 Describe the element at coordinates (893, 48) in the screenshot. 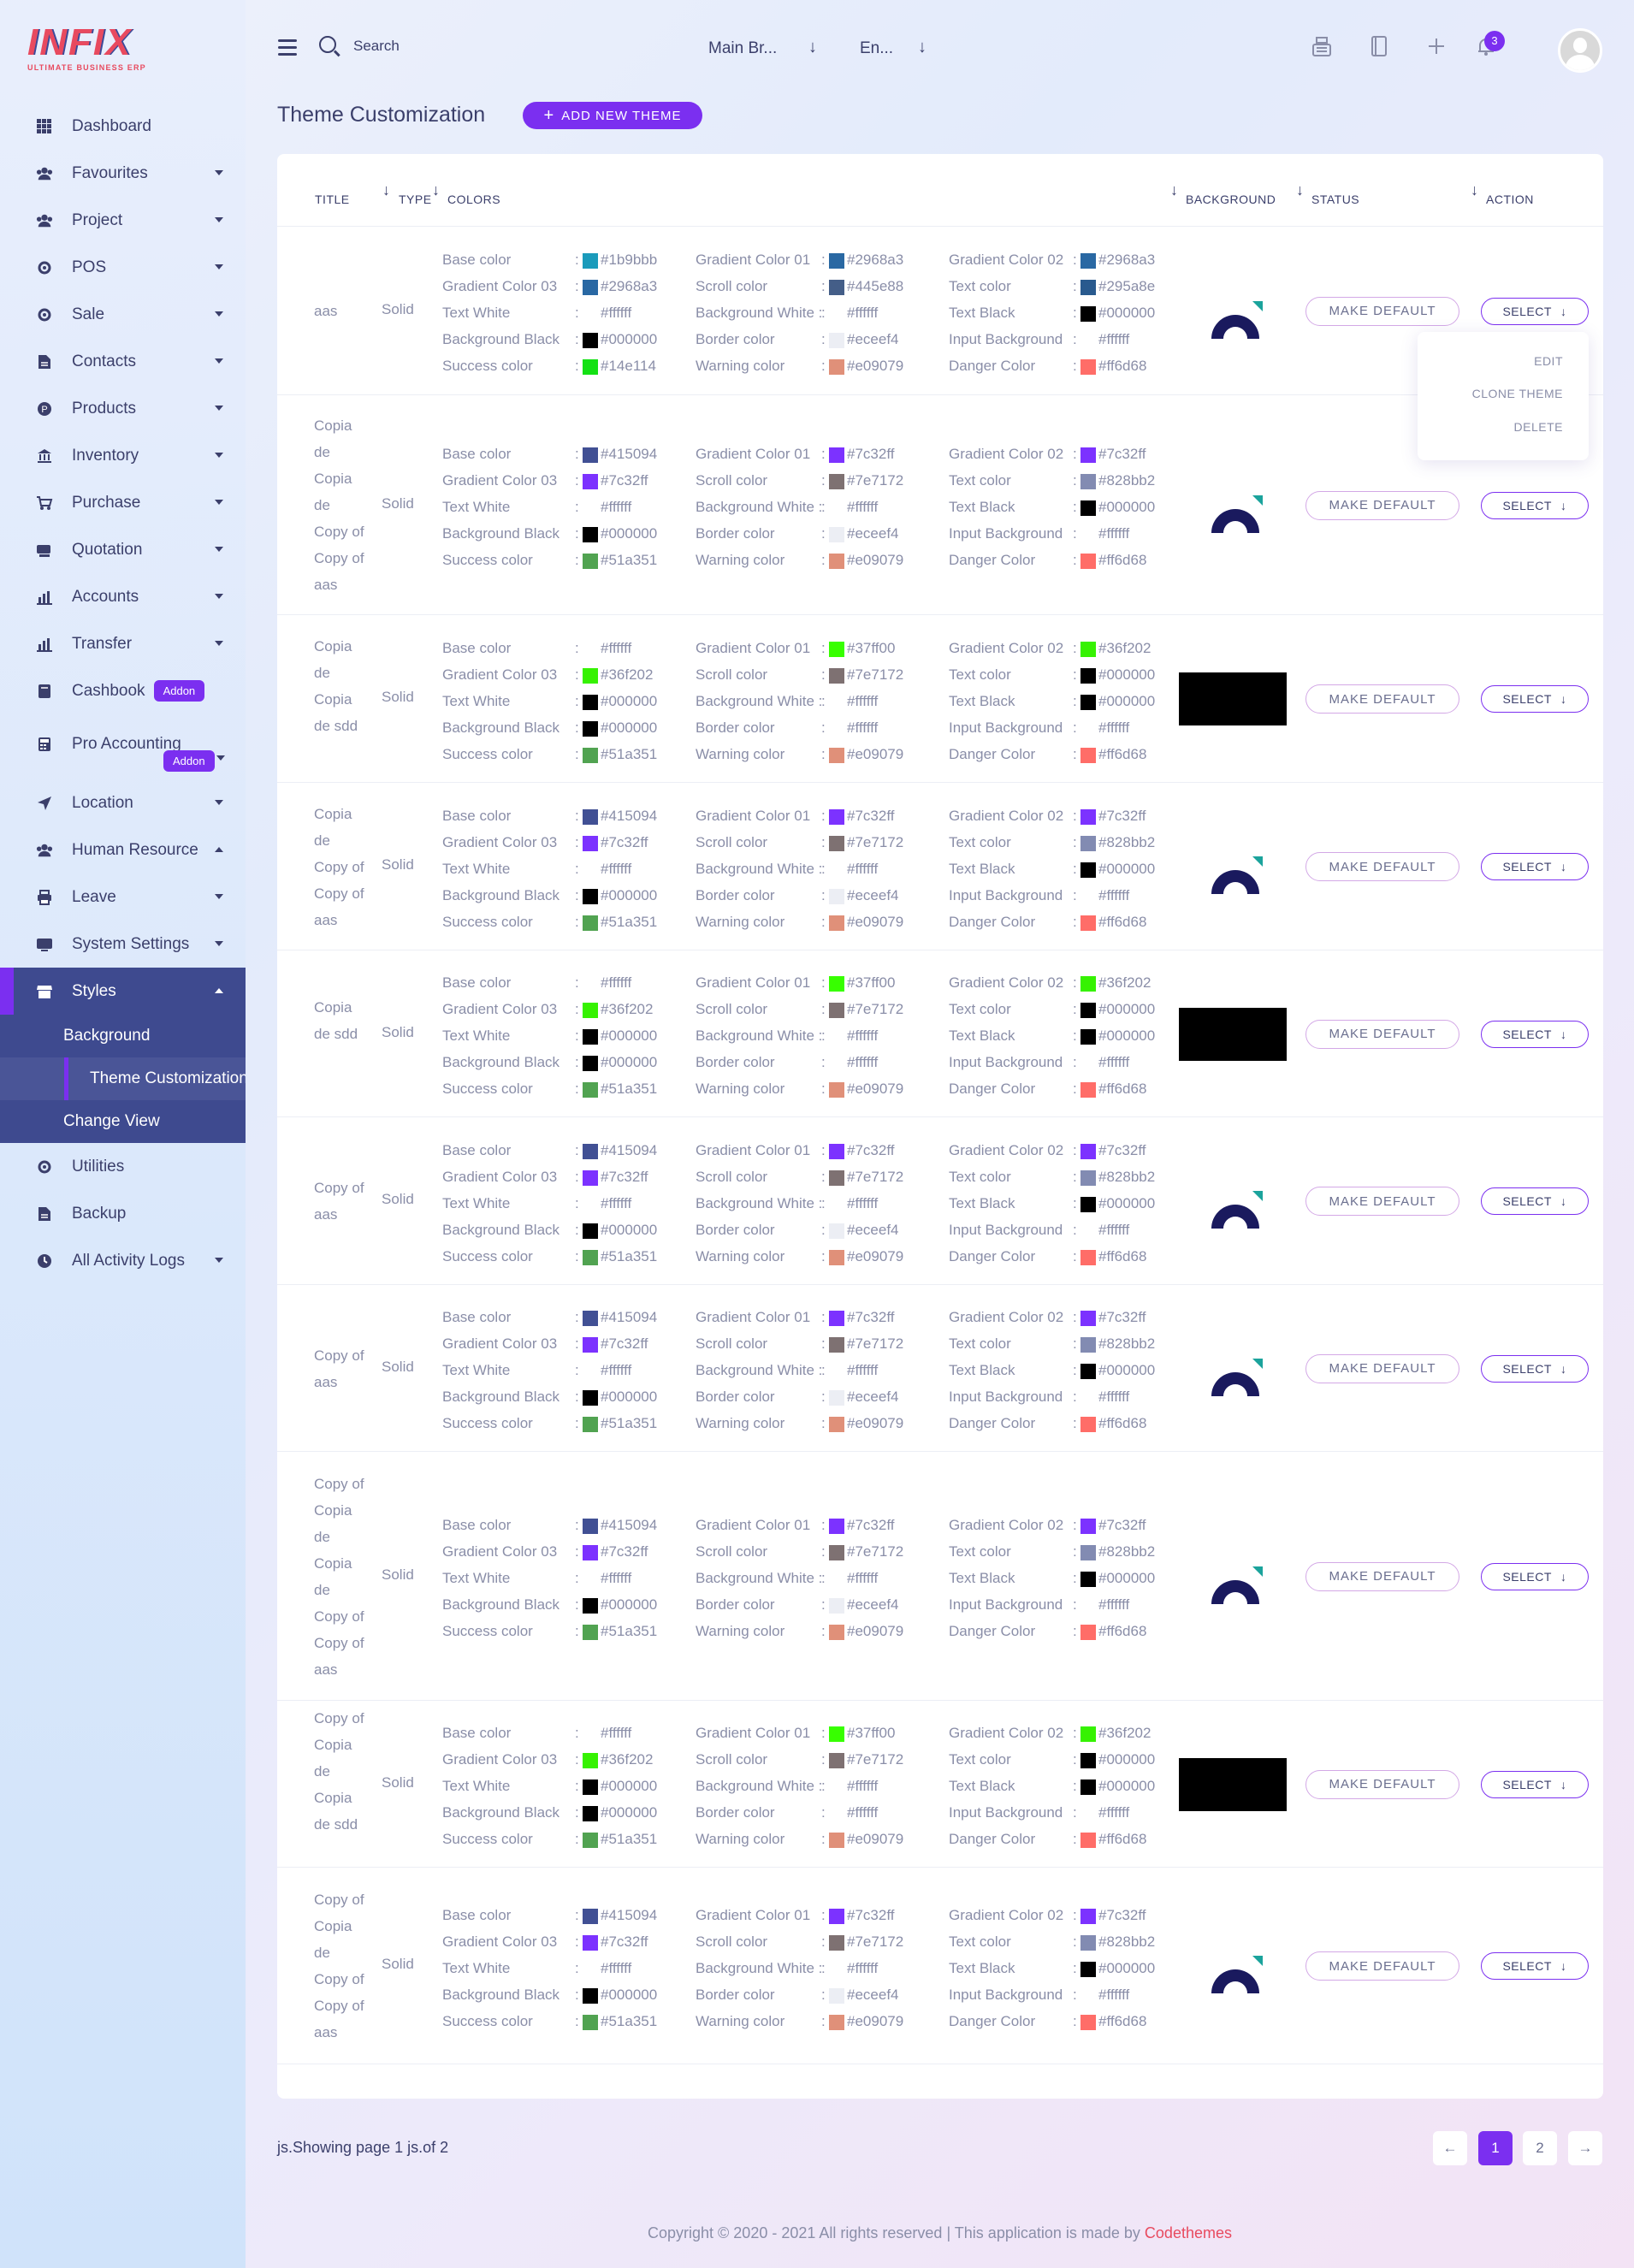

I see `language-select: En... ↓` at that location.